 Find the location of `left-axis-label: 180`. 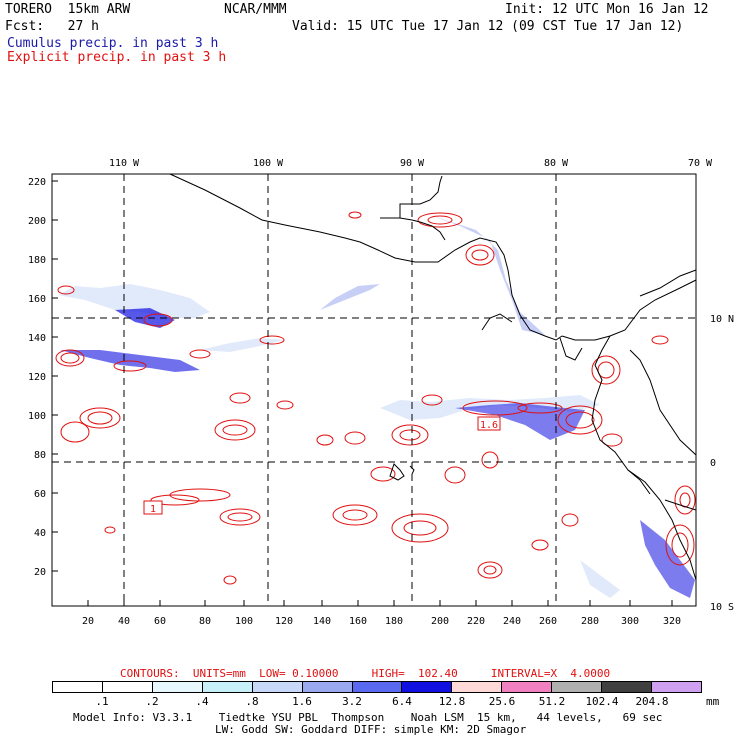

left-axis-label: 180 is located at coordinates (37, 260).